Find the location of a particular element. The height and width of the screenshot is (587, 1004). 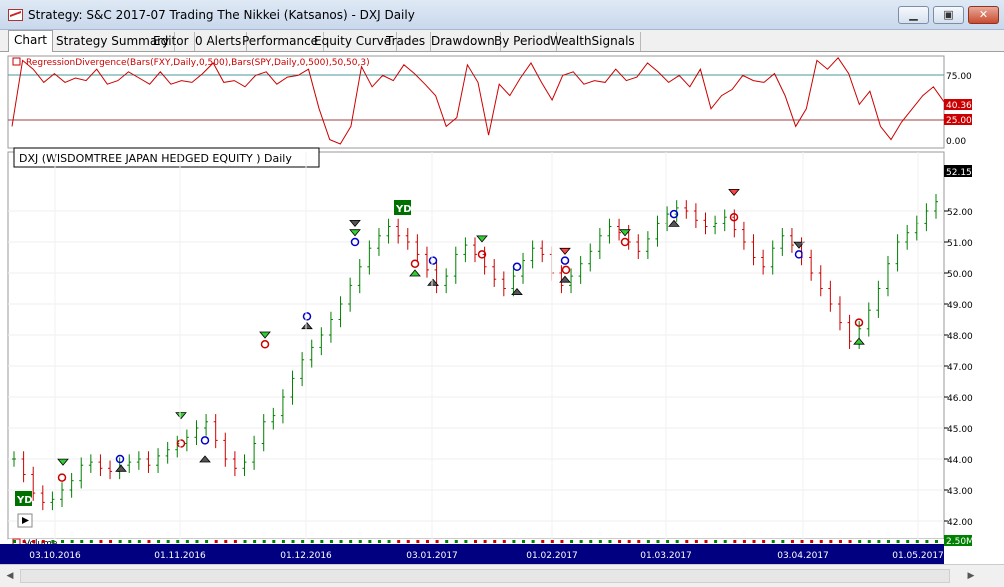

horizontal-scrollbar: ◀ ▶ is located at coordinates (502, 575).